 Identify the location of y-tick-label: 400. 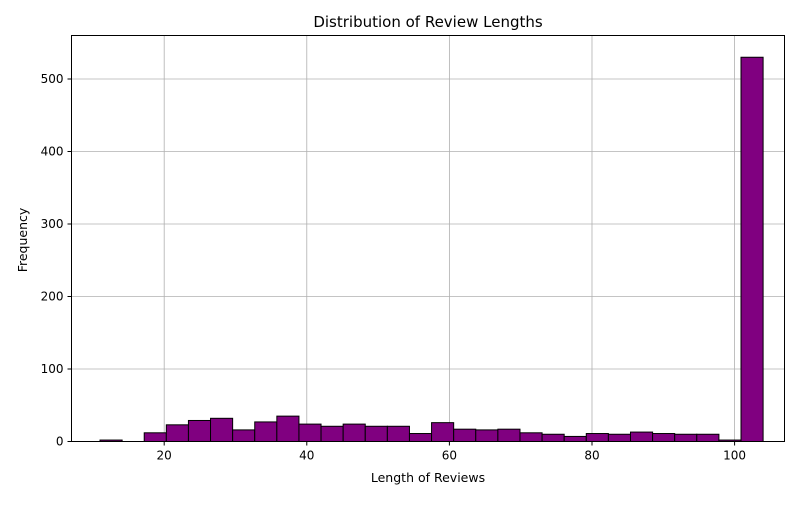
(52, 152).